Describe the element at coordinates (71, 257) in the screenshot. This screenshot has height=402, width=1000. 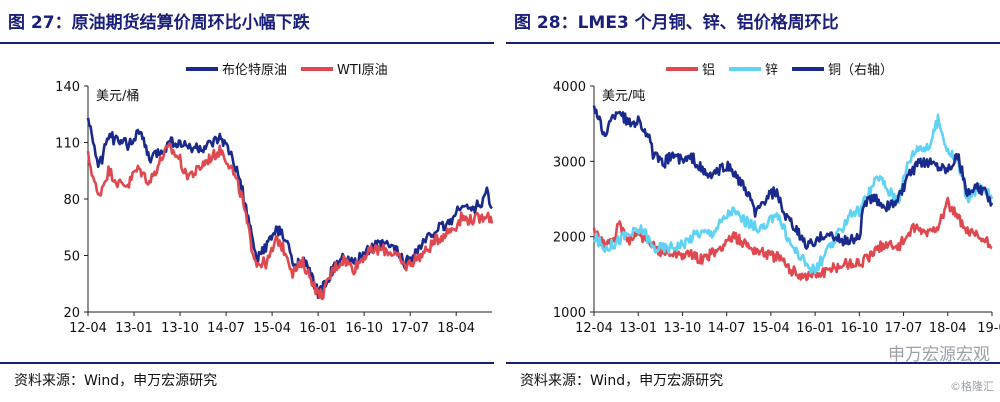
I see `y-tick-label: 50` at that location.